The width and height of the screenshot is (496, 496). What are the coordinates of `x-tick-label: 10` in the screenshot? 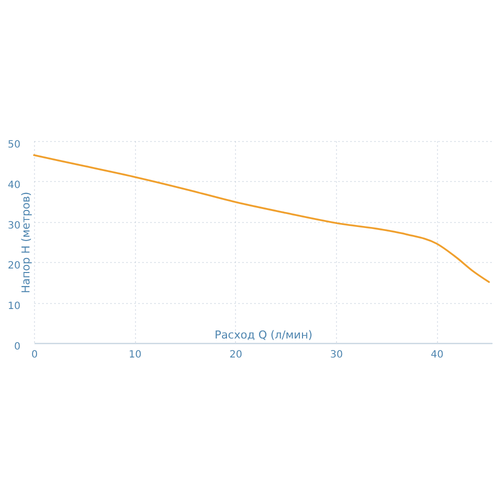 It's located at (135, 355).